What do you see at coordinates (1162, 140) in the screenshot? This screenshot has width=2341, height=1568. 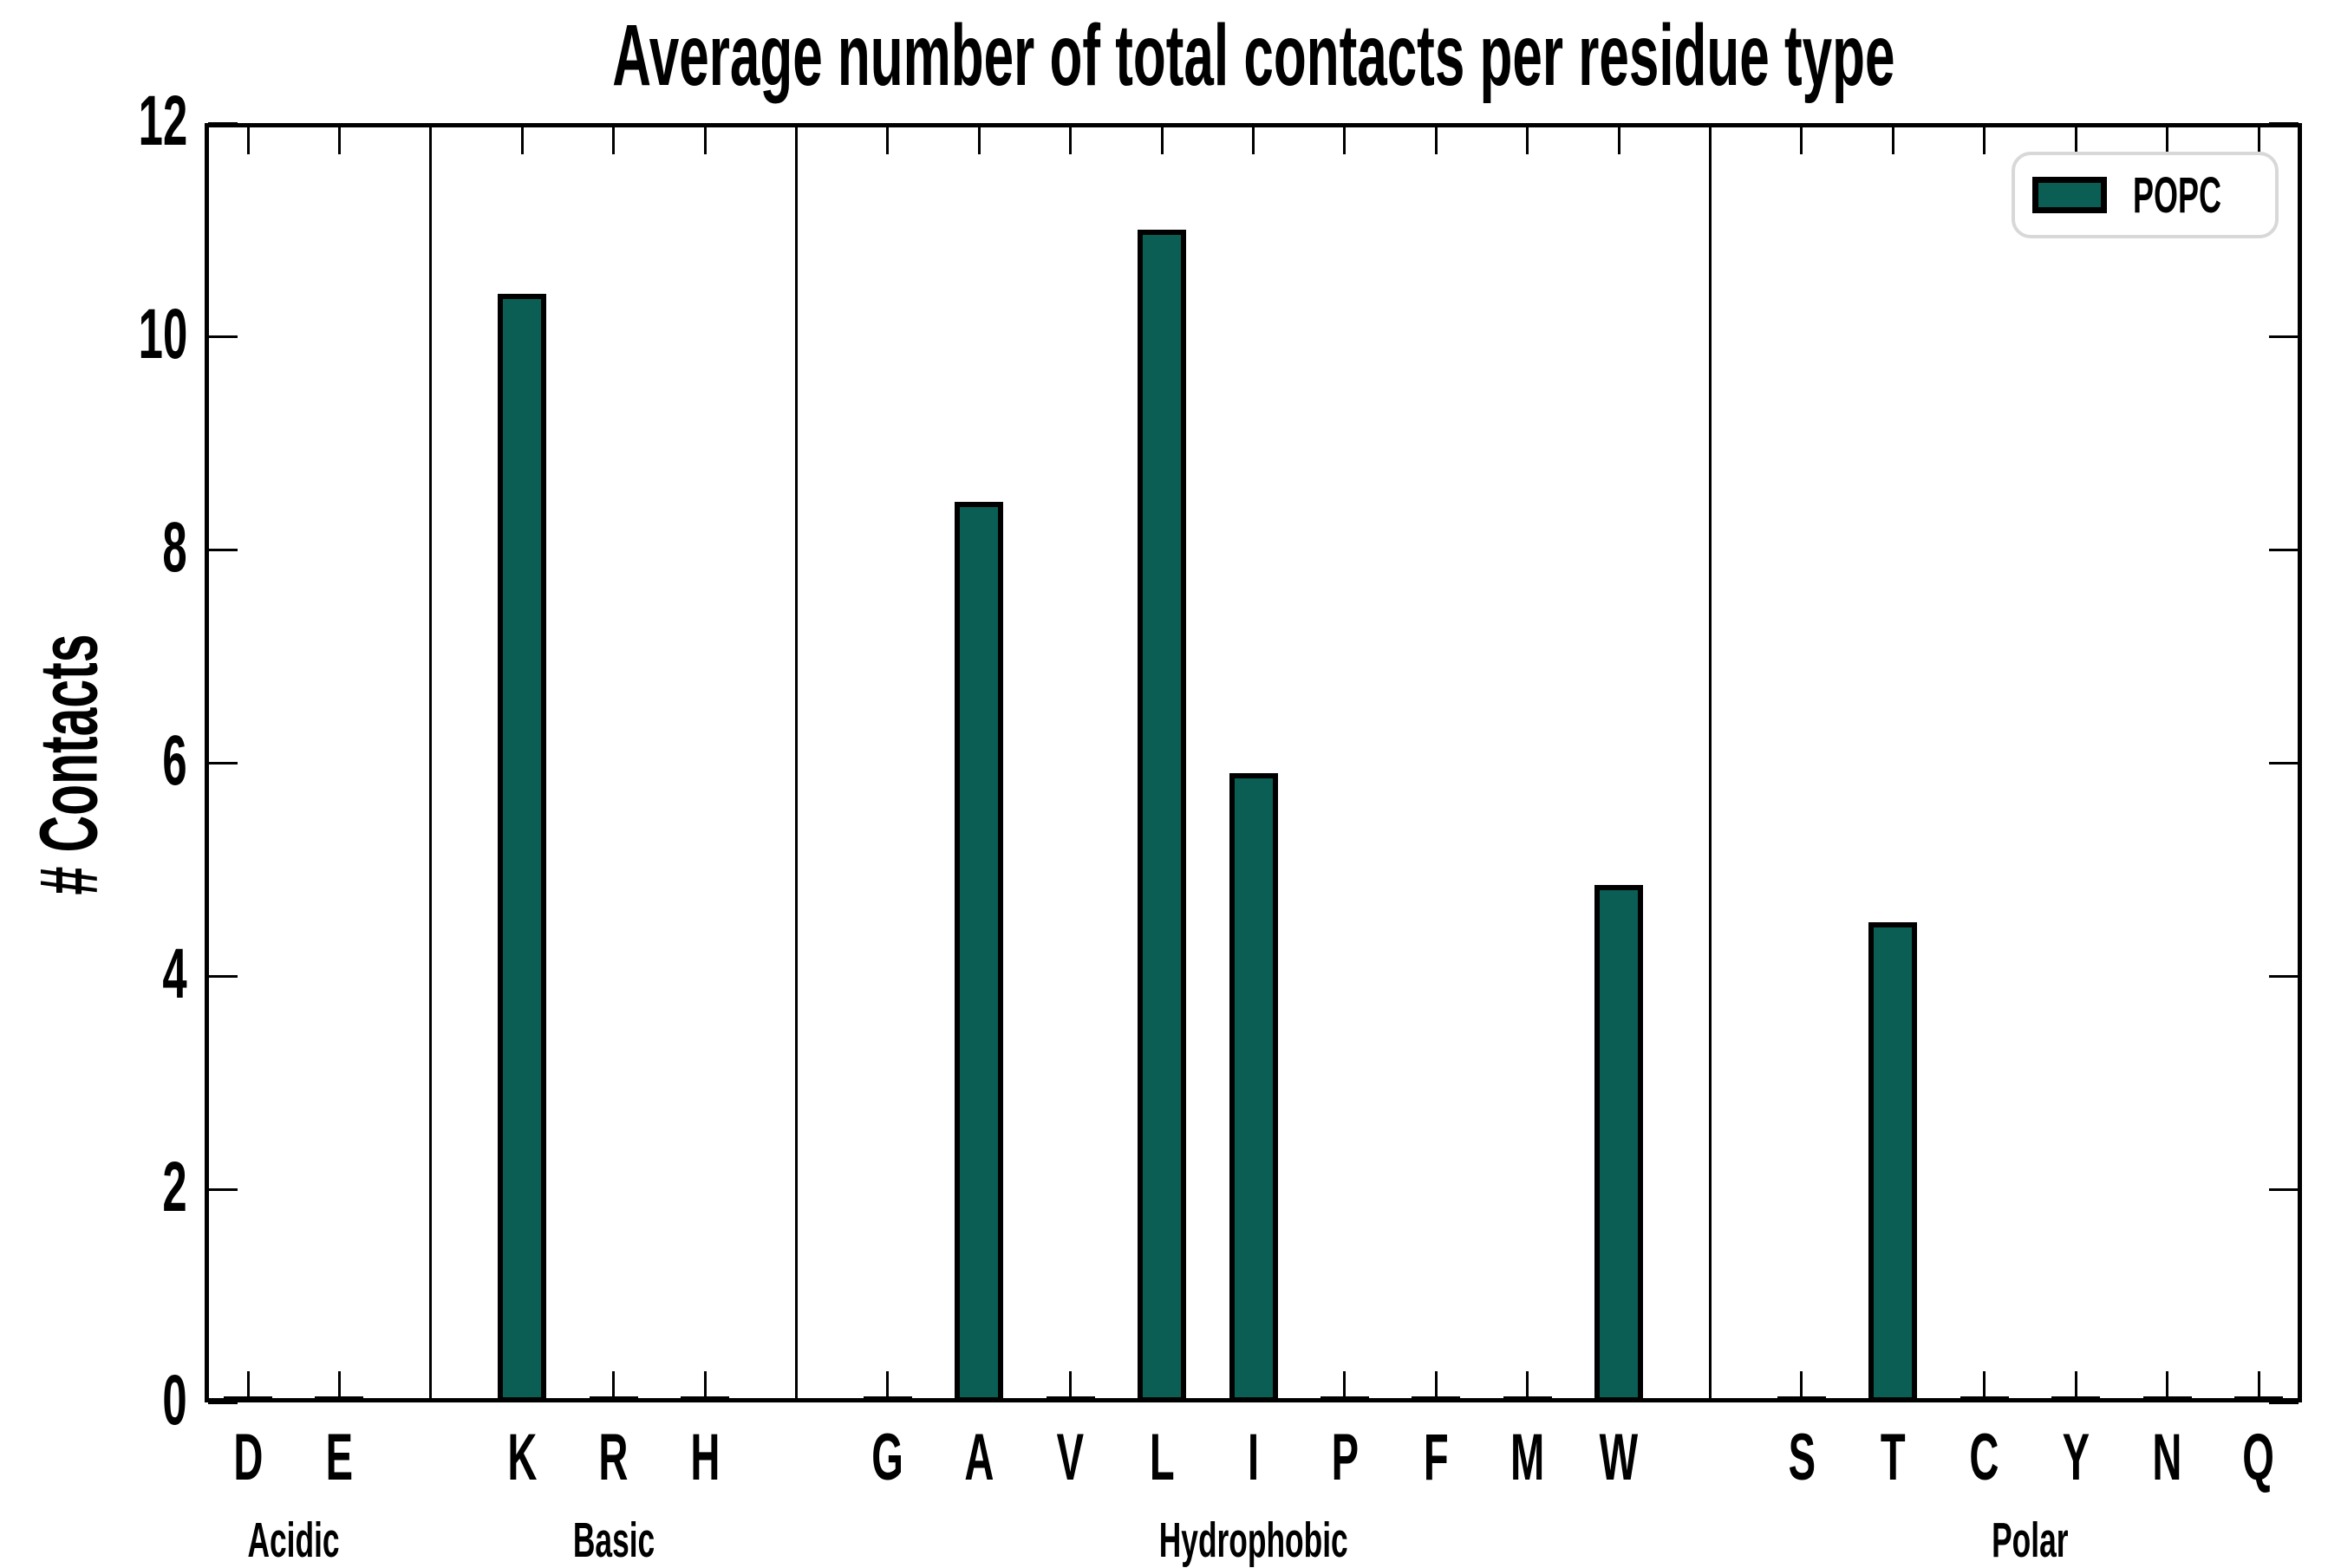 I see `x-tick-top-L` at bounding box center [1162, 140].